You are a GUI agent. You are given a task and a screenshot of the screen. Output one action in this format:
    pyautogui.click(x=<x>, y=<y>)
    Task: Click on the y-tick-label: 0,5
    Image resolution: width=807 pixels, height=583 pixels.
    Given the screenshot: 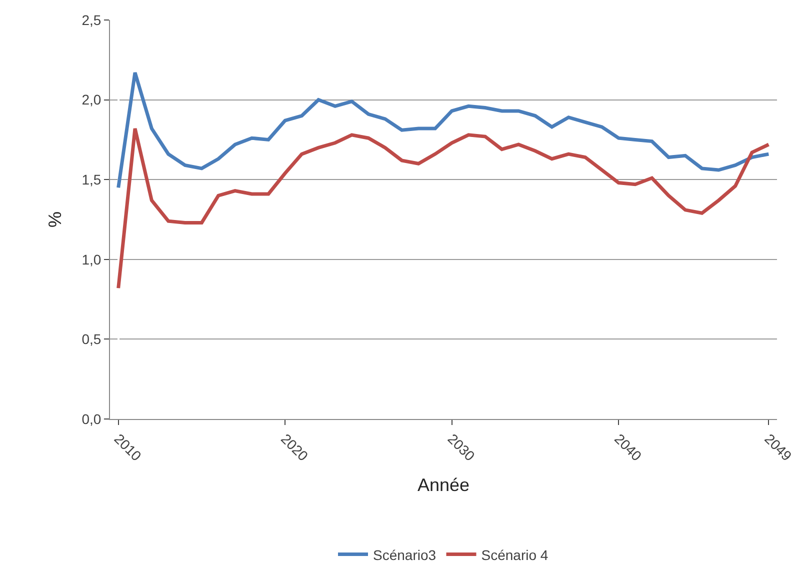 What is the action you would take?
    pyautogui.click(x=92, y=339)
    